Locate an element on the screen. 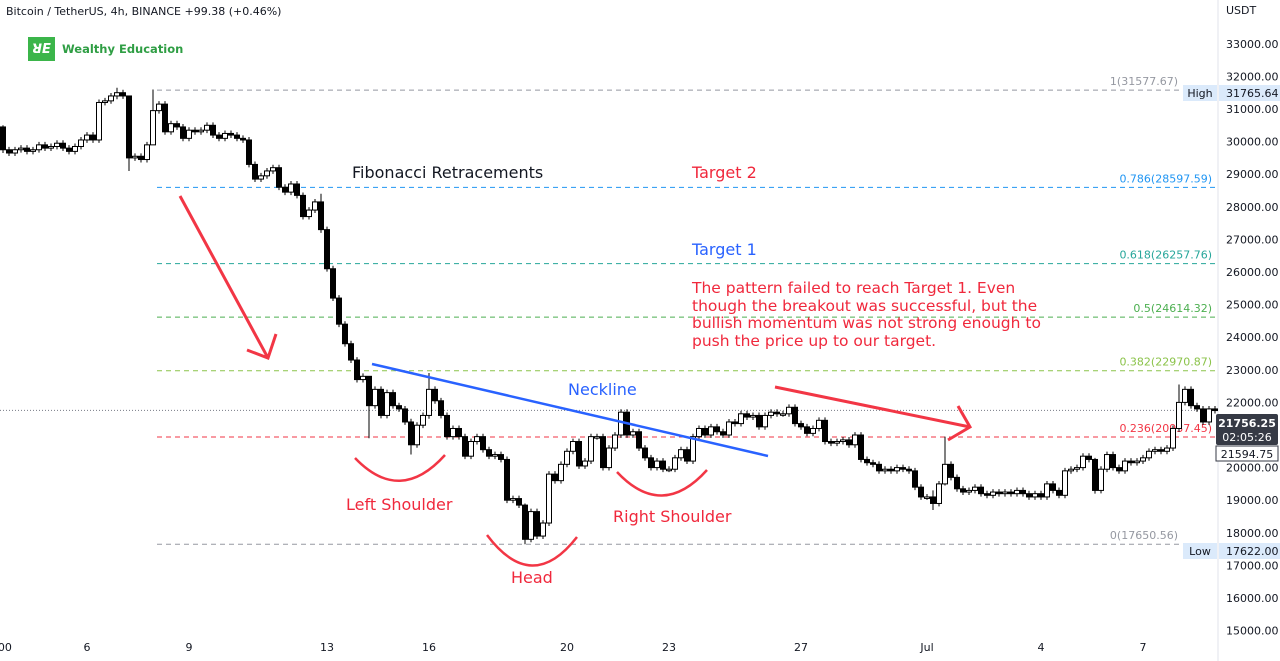  right-shoulder-arc is located at coordinates (662, 483).